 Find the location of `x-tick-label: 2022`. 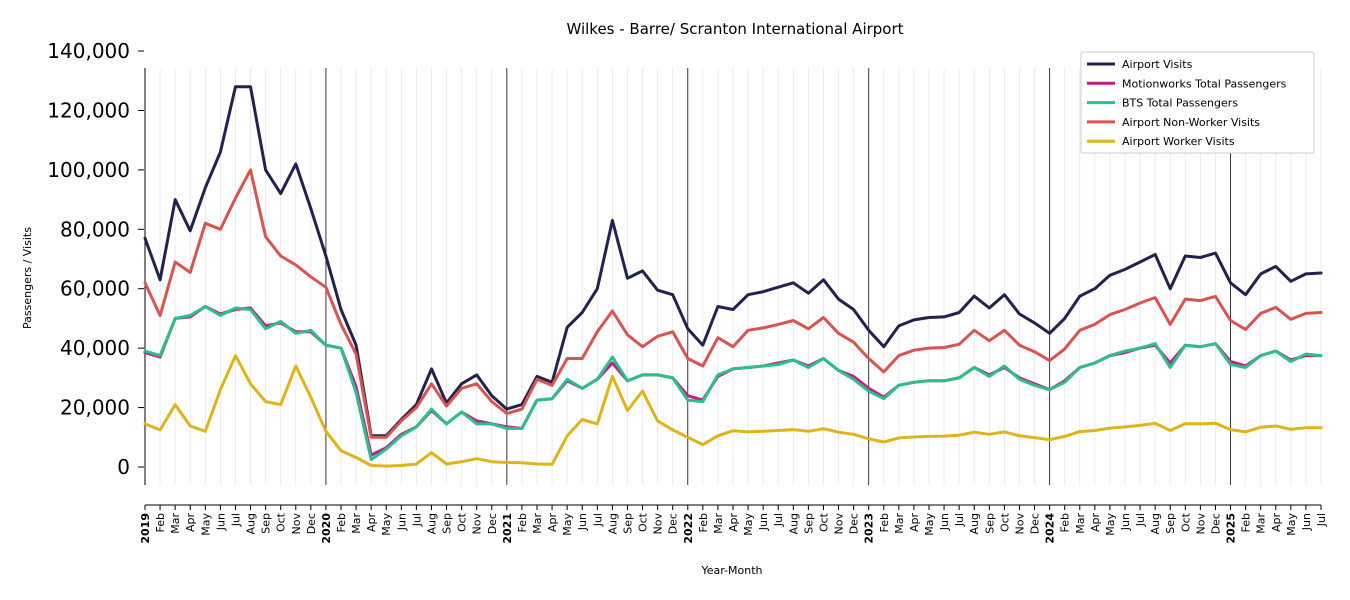

x-tick-label: 2022 is located at coordinates (688, 528).